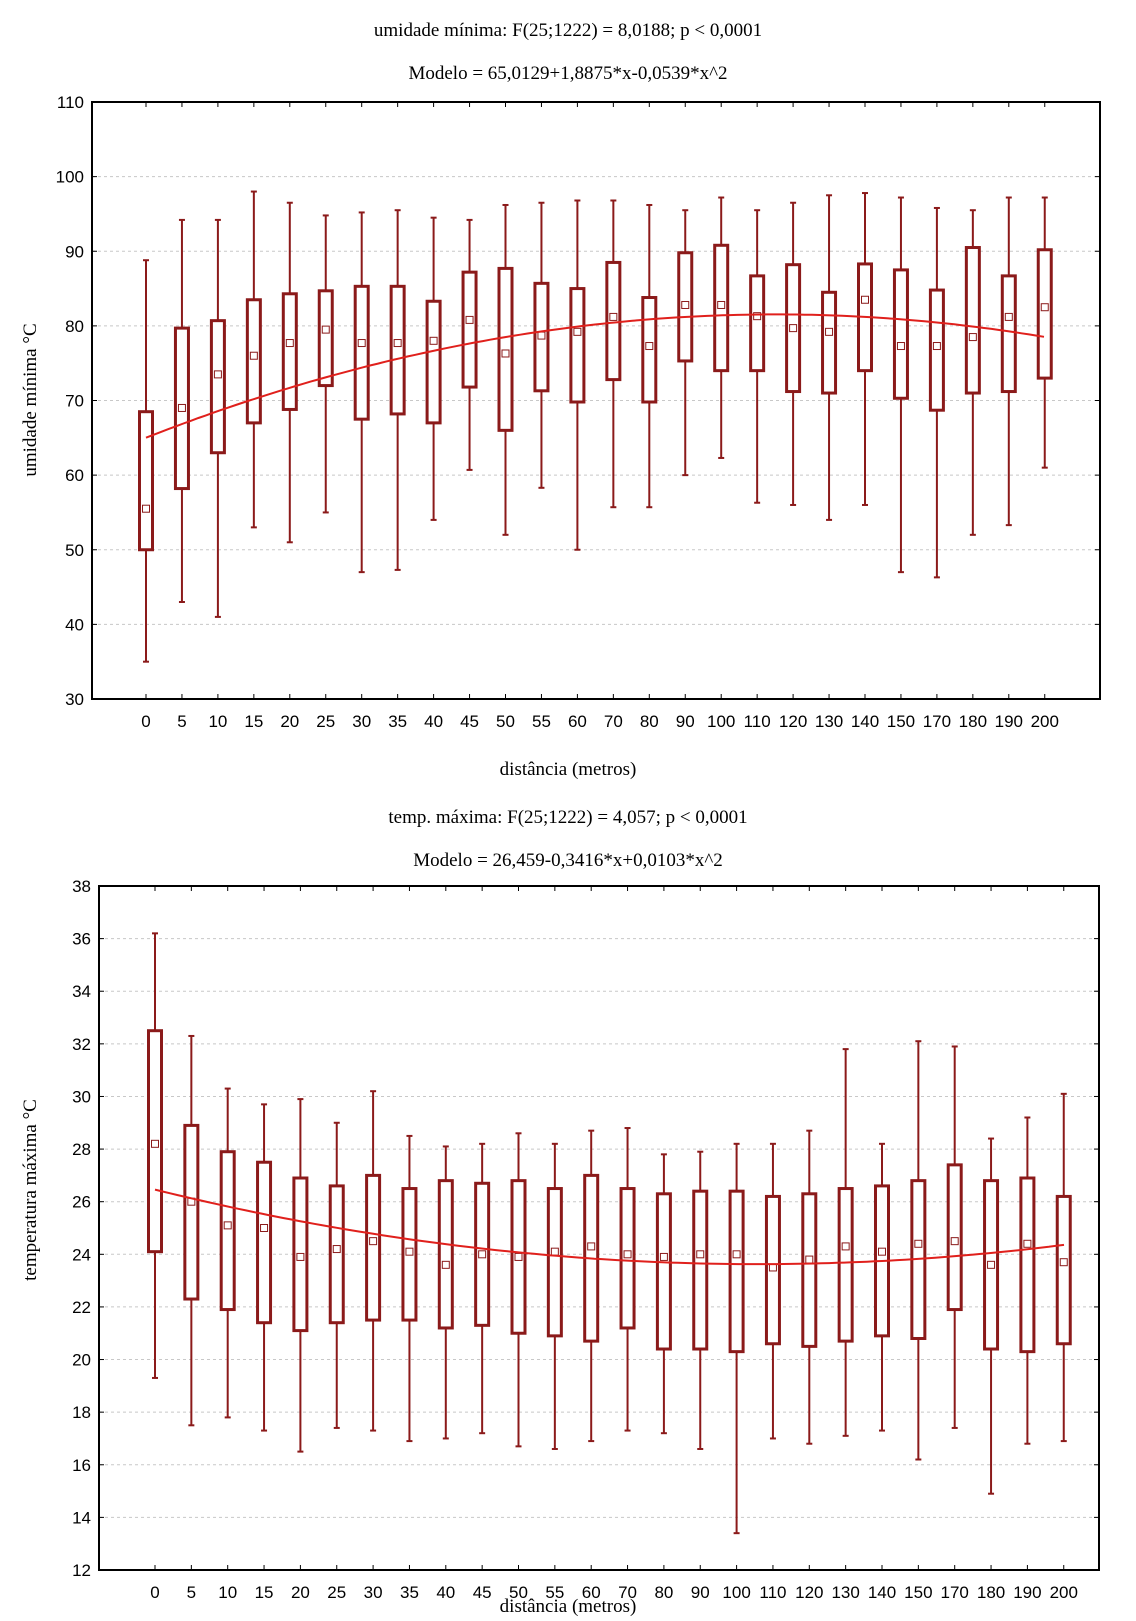 This screenshot has width=1136, height=1621. What do you see at coordinates (554, 1592) in the screenshot?
I see `x-tick-label: 55` at bounding box center [554, 1592].